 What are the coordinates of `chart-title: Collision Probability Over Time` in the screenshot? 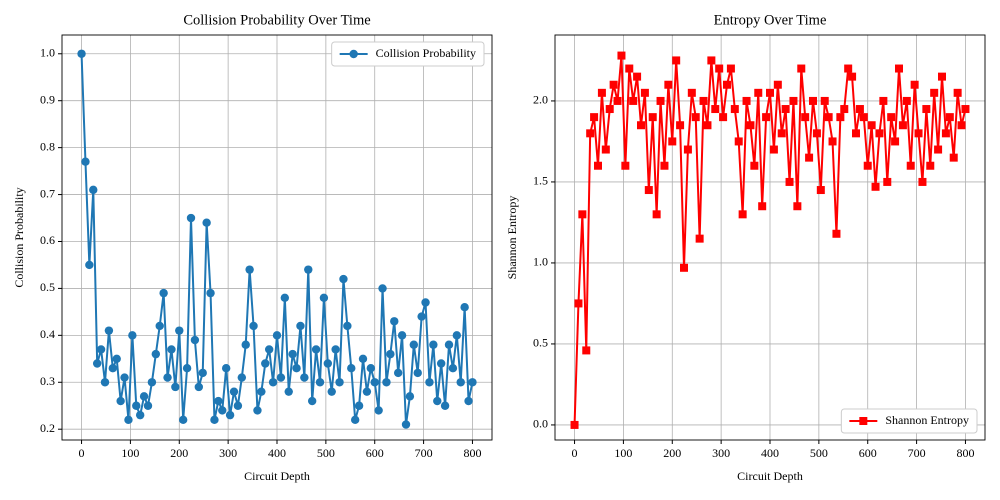 It's located at (276, 20).